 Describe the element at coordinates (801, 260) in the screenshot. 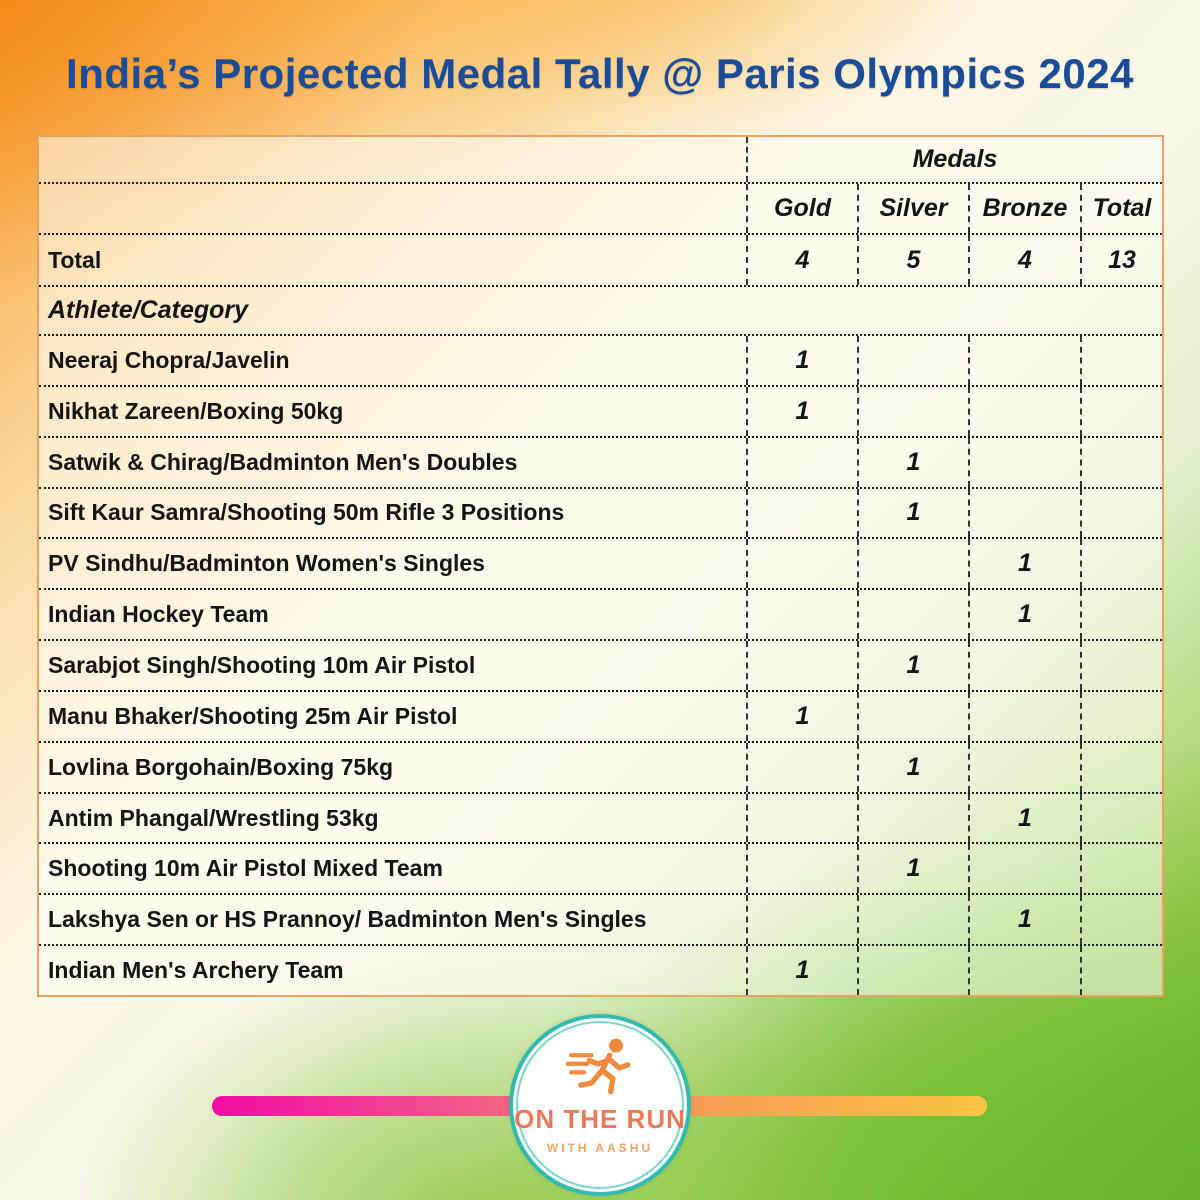

I see `total-gold-cell: 4` at that location.